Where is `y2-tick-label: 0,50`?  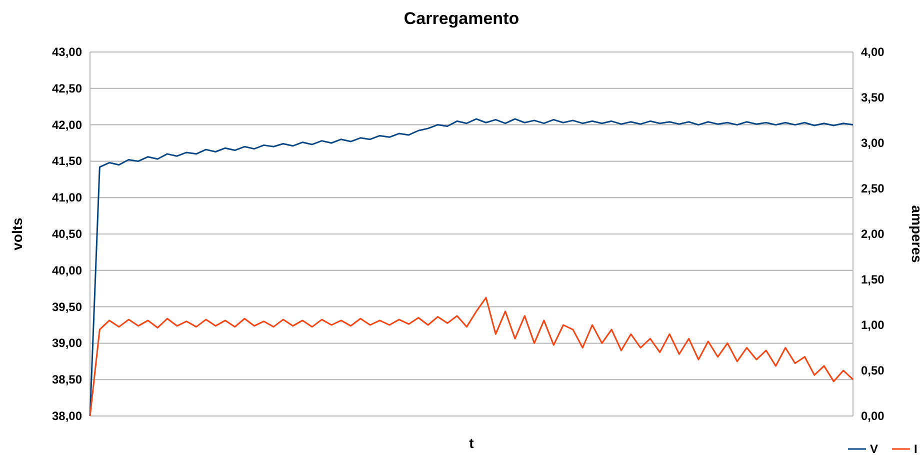
y2-tick-label: 0,50 is located at coordinates (873, 371).